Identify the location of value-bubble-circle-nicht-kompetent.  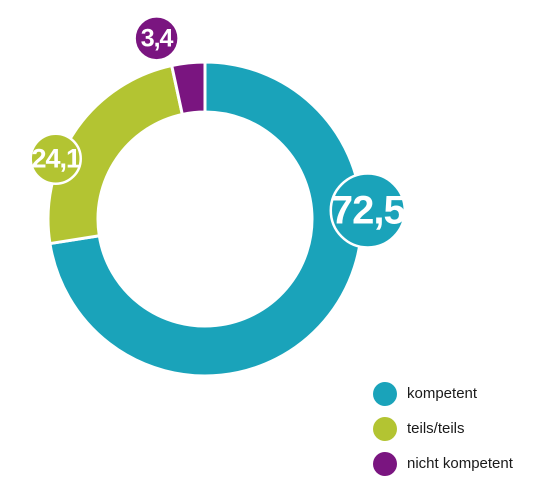
(156, 38).